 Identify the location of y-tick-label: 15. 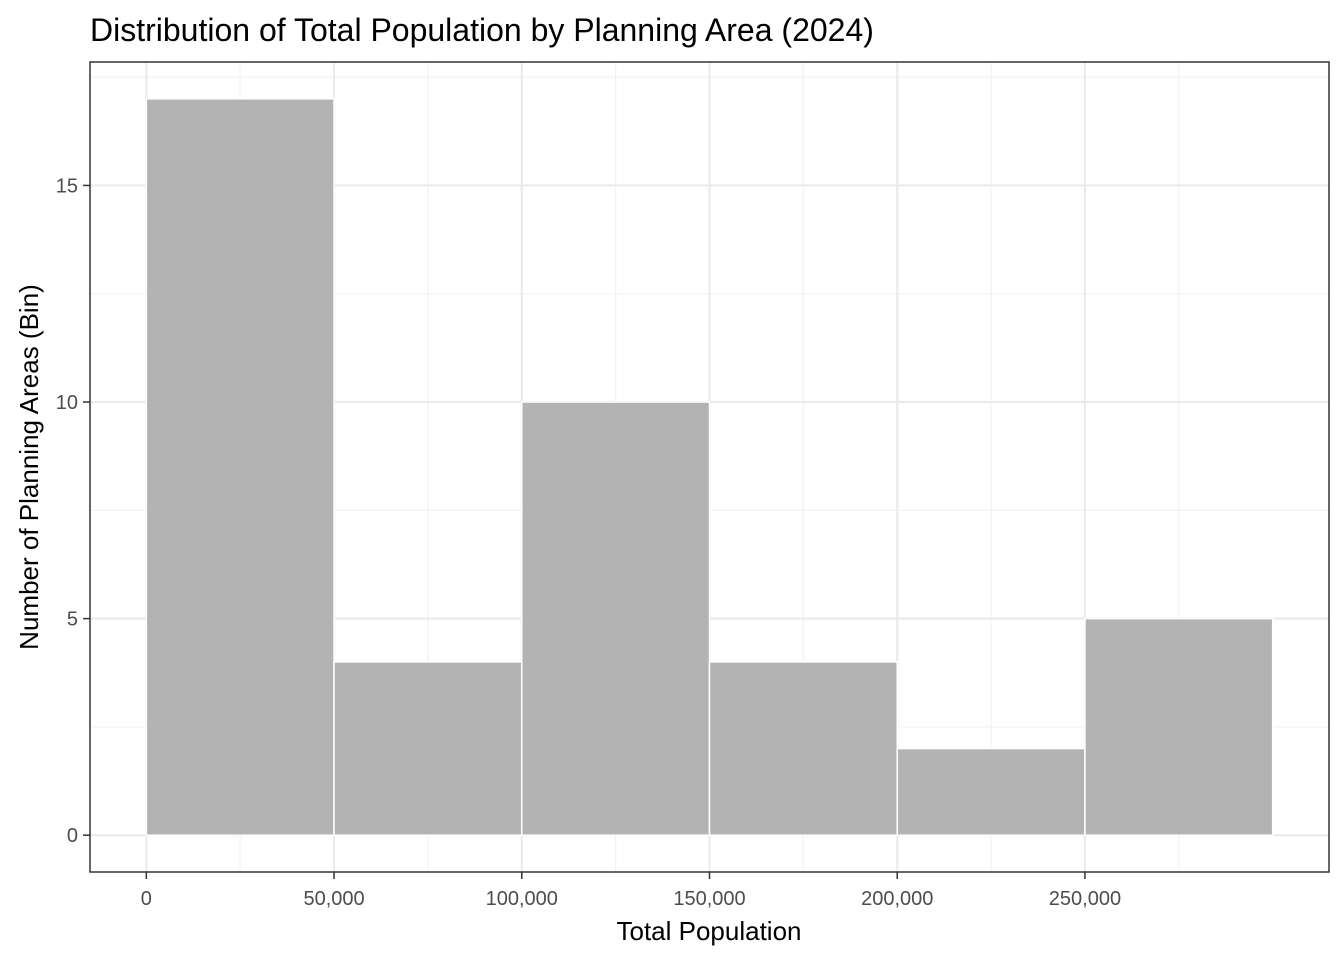
(67, 186).